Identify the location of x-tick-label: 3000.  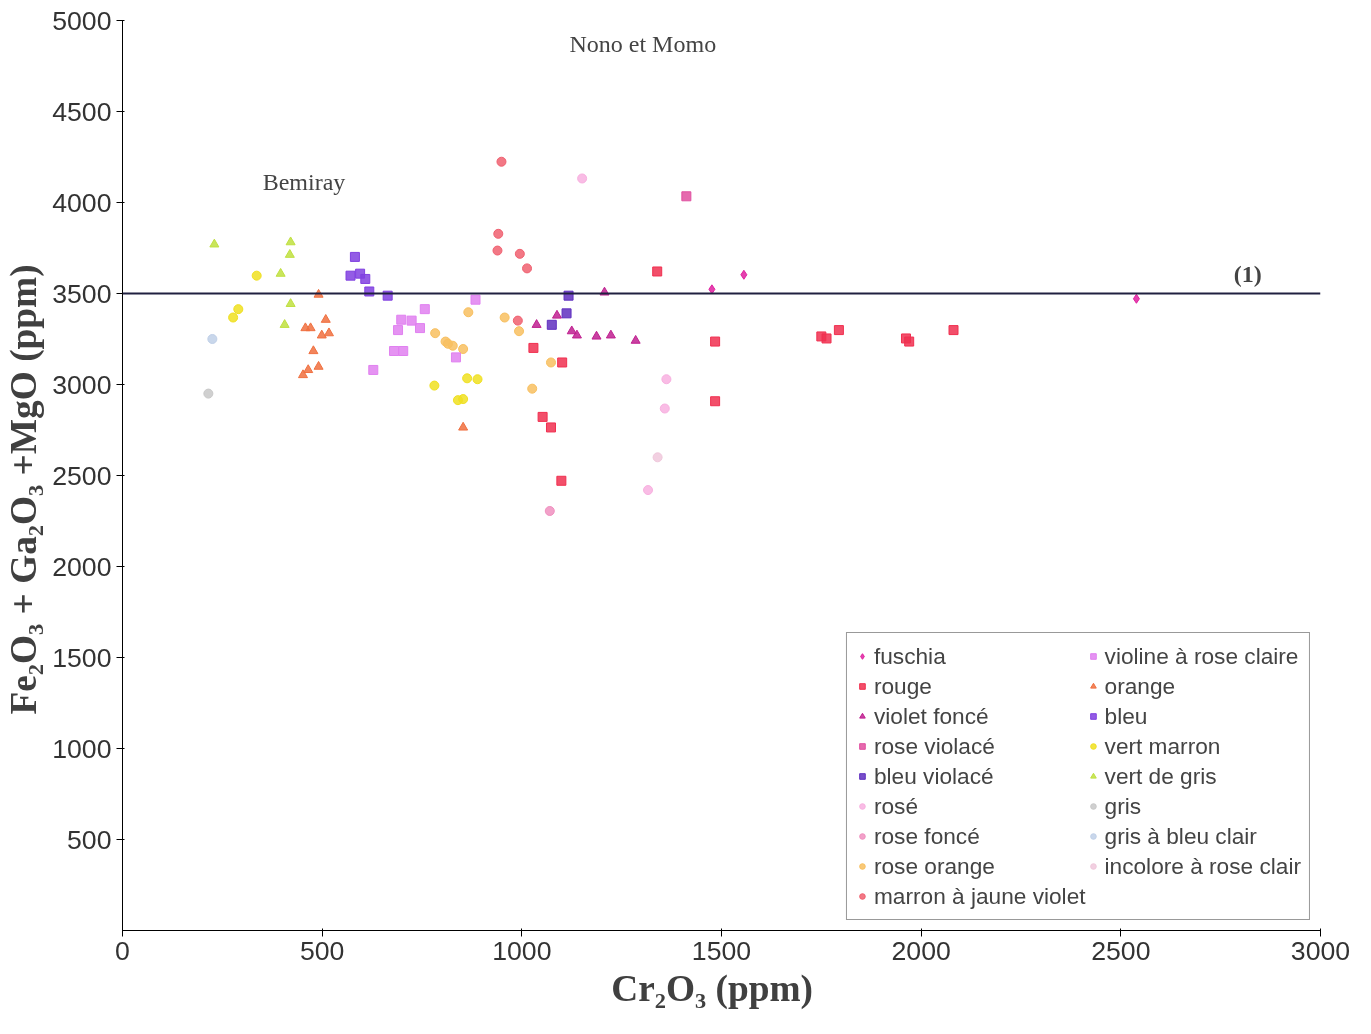
(1320, 950).